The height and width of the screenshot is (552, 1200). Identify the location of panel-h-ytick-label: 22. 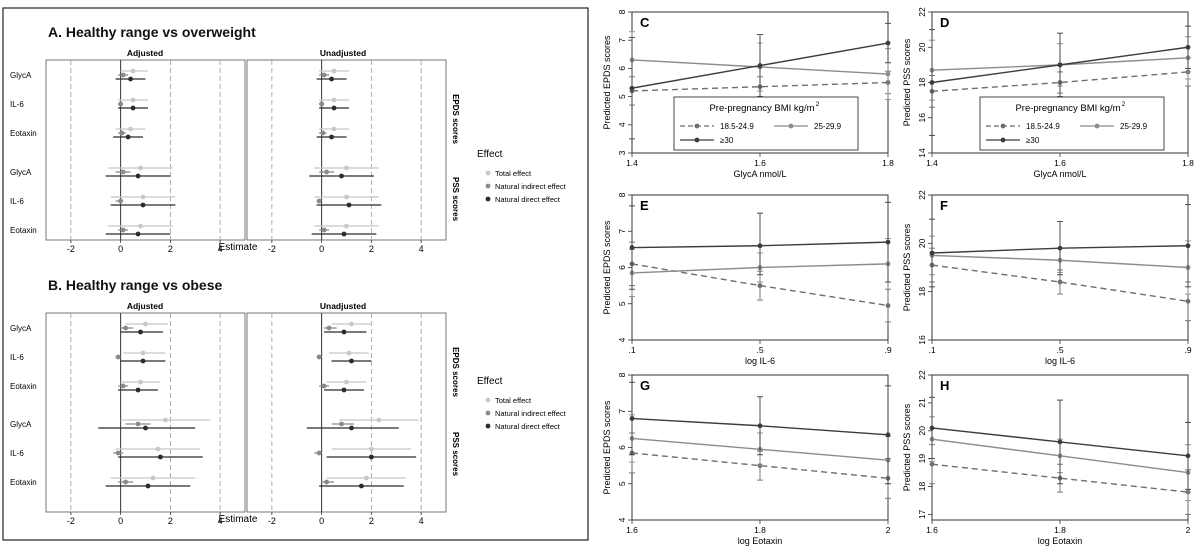
(922, 375).